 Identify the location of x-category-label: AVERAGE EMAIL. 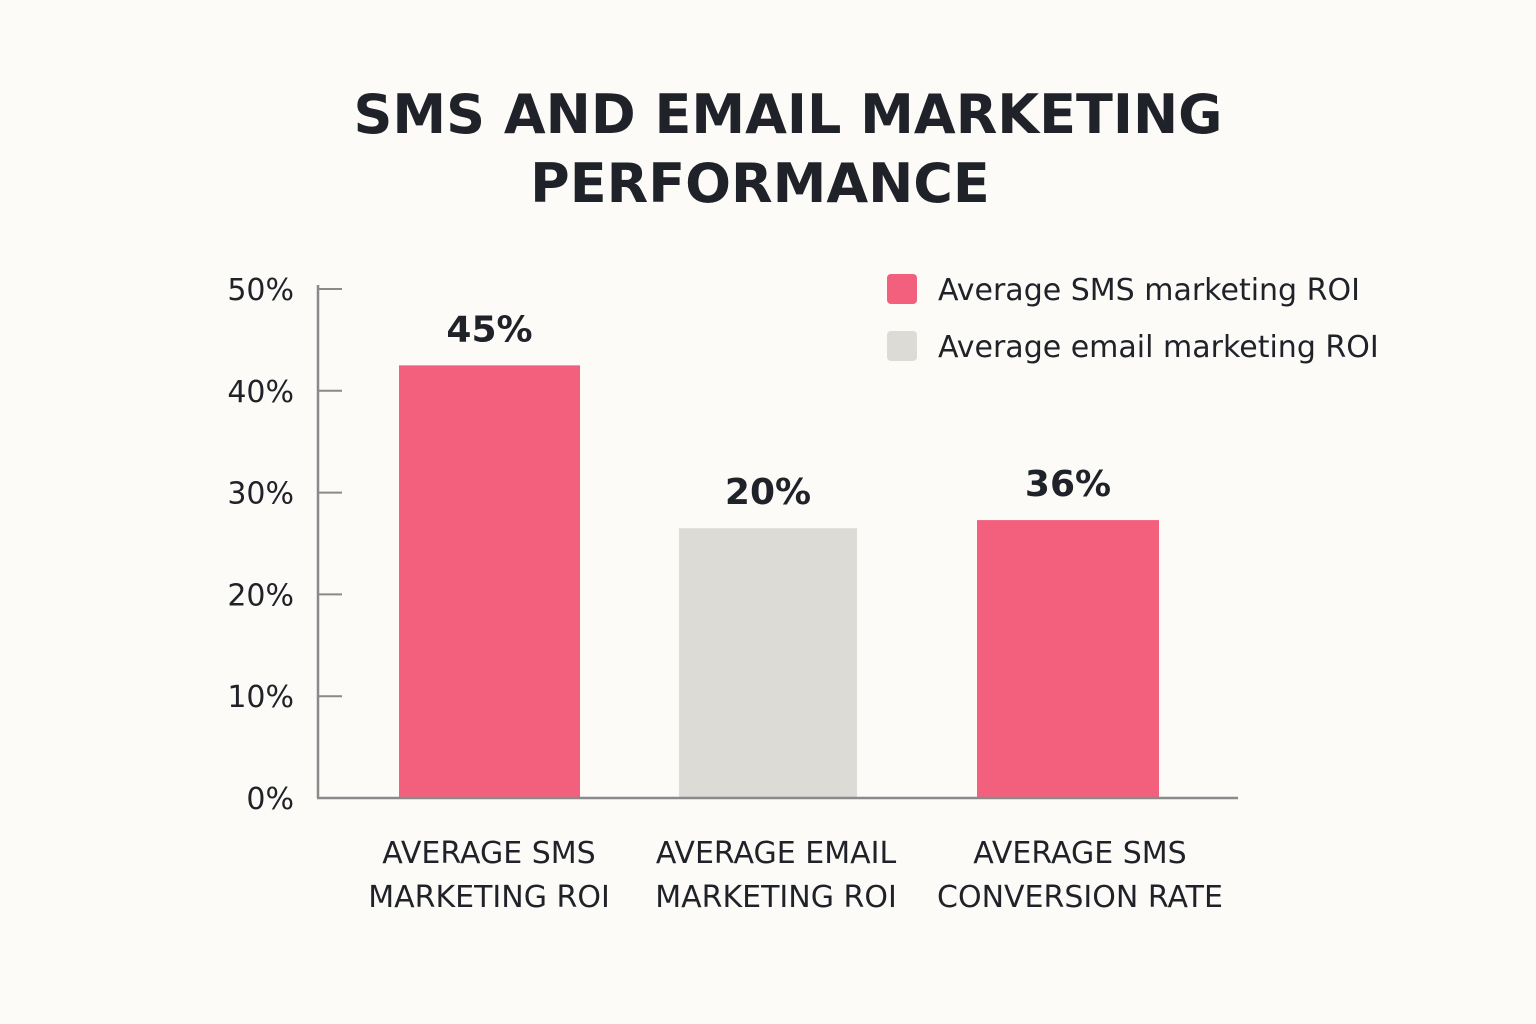
(776, 853).